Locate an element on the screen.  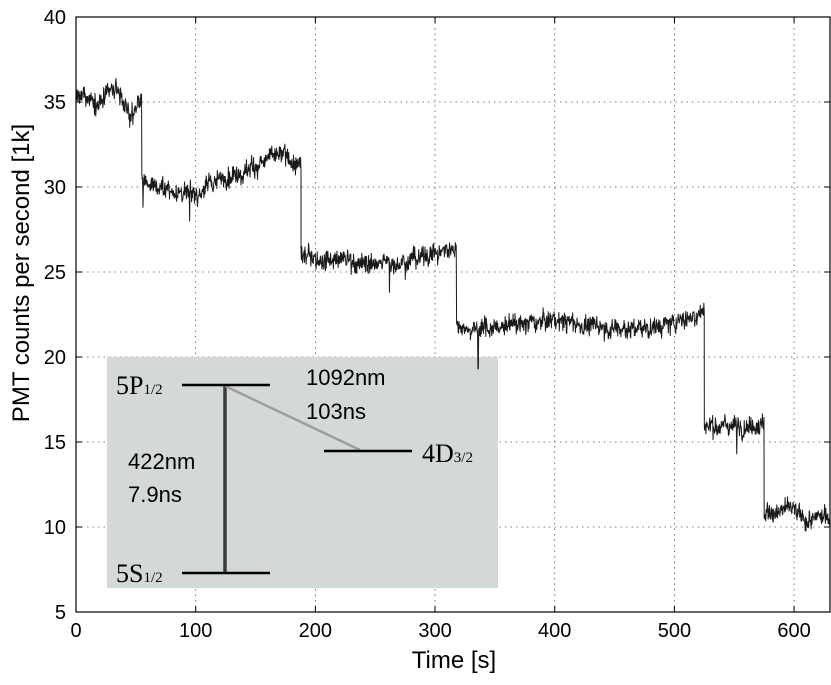
y-tick-label-5: 5 is located at coordinates (60, 613).